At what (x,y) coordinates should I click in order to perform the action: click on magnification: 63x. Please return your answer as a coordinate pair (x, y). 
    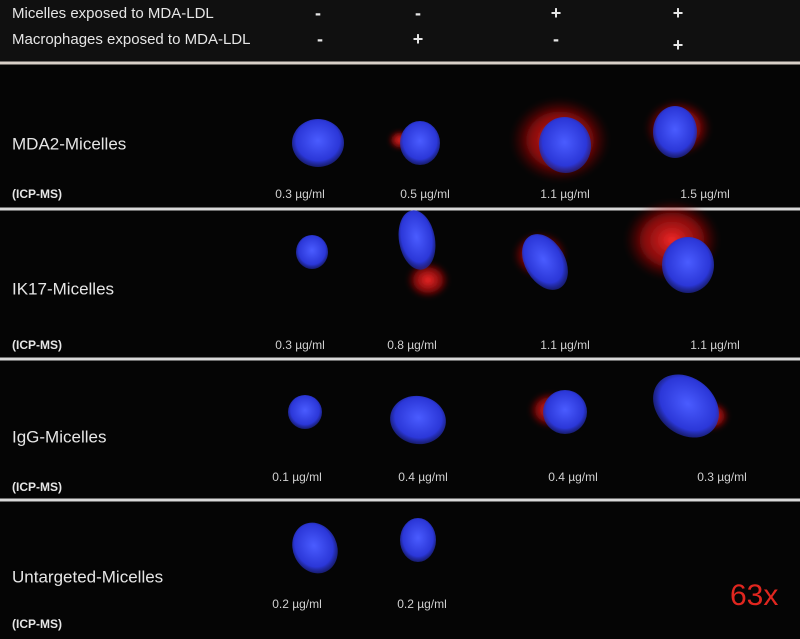
    Looking at the image, I should click on (754, 595).